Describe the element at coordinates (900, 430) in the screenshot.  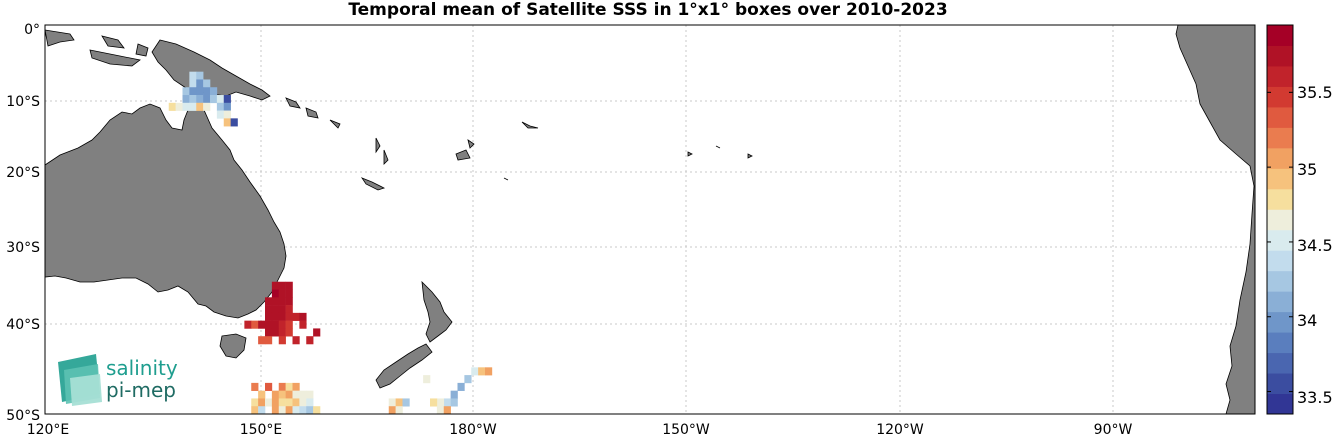
I see `x-tick-label: 120°W` at that location.